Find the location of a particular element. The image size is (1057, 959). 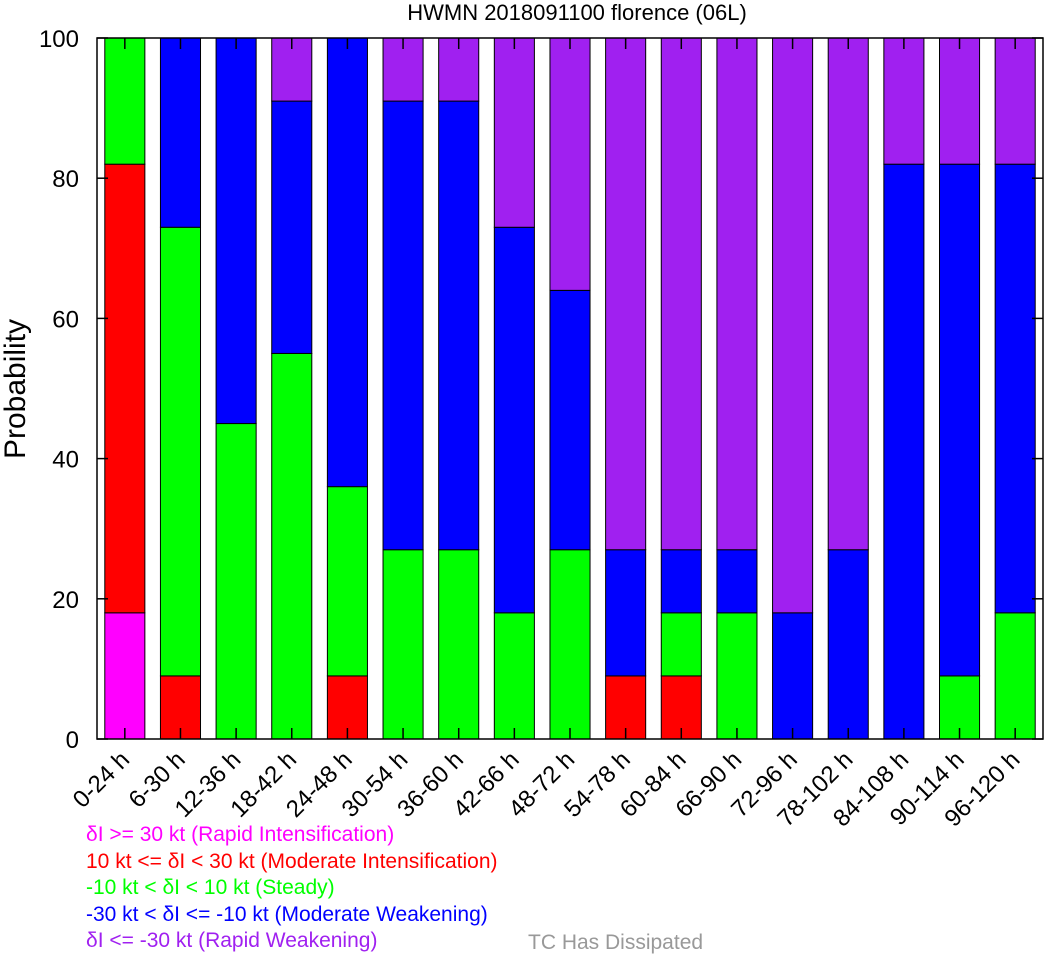

bar-segment-48-72h-s2 is located at coordinates (570, 644).